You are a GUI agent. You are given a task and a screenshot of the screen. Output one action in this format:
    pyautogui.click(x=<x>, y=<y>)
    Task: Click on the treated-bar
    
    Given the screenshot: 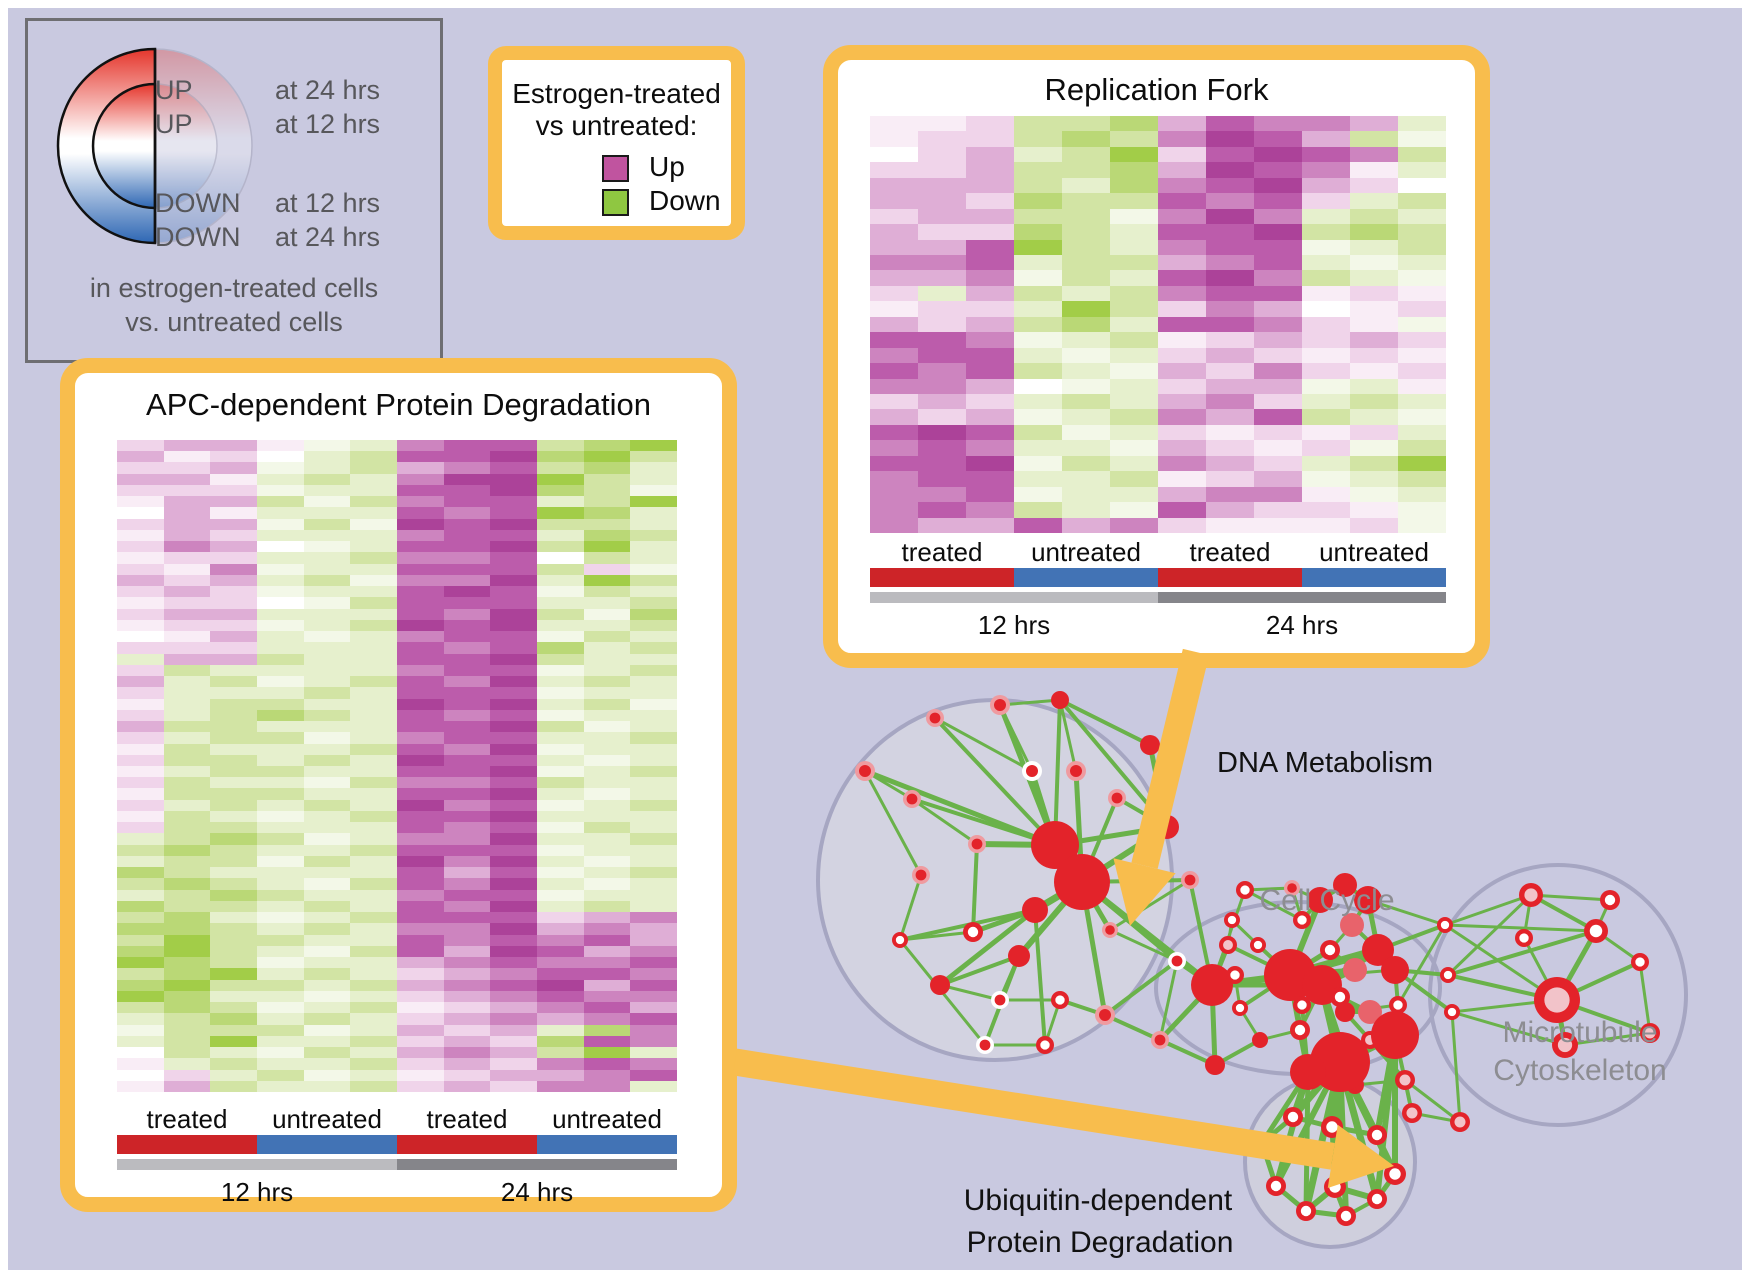 What is the action you would take?
    pyautogui.click(x=467, y=1144)
    